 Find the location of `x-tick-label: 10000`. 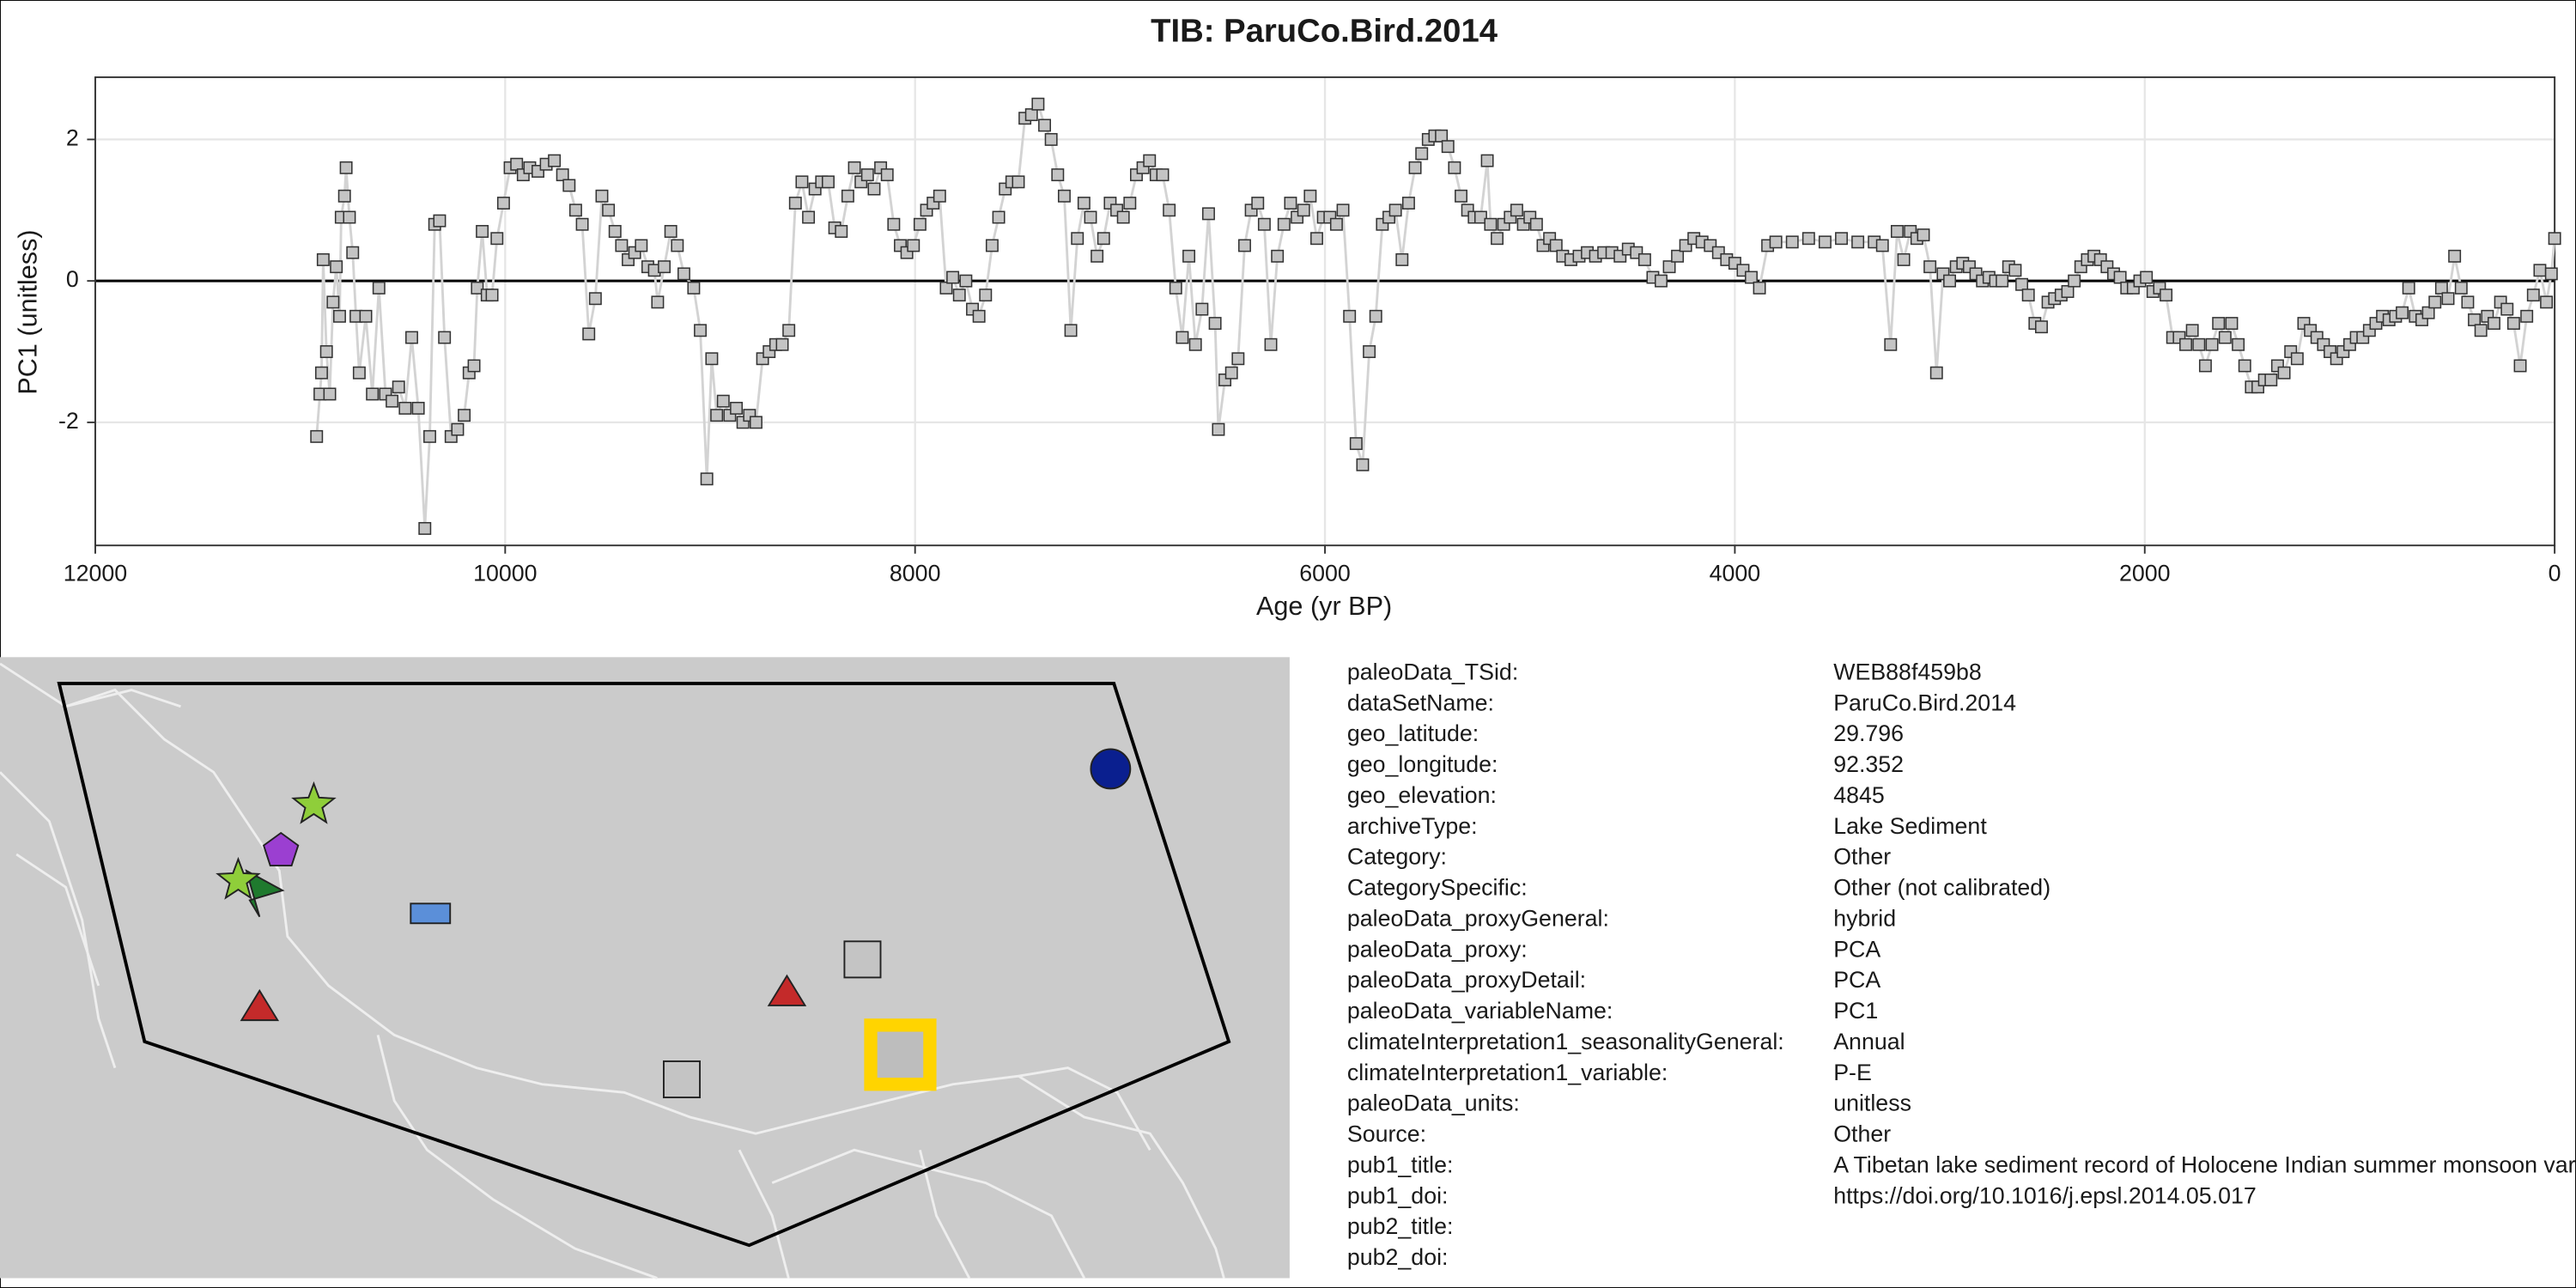

x-tick-label: 10000 is located at coordinates (505, 574).